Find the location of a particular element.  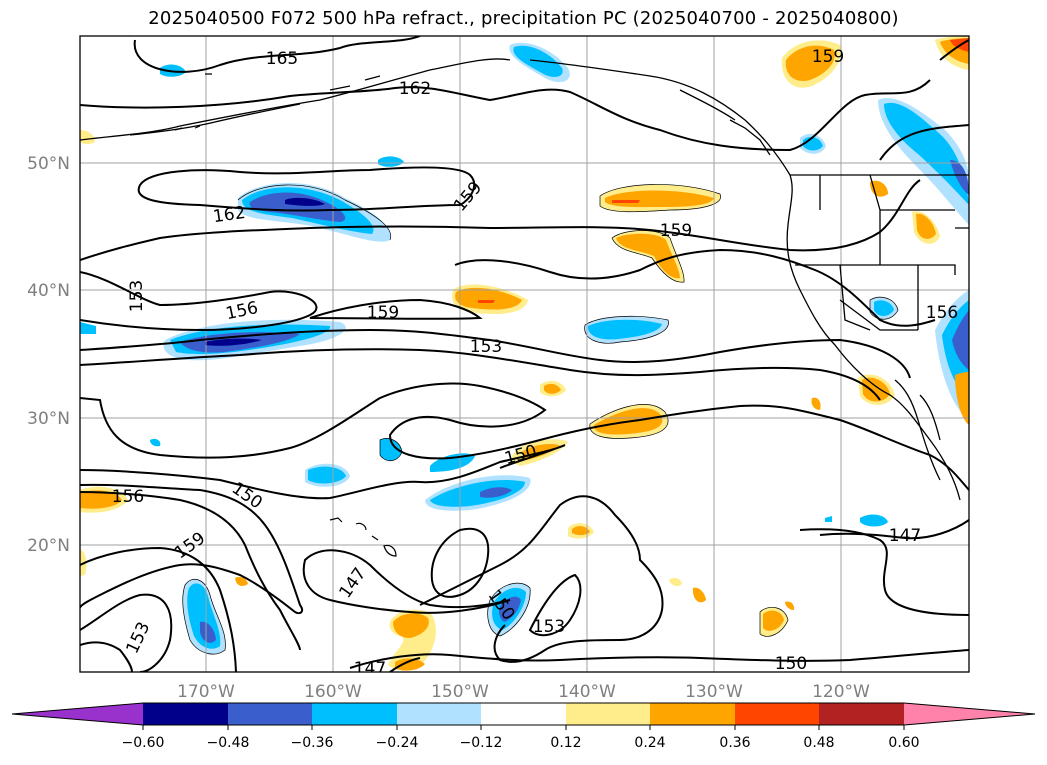

colorbar-right-extend is located at coordinates (969, 714).